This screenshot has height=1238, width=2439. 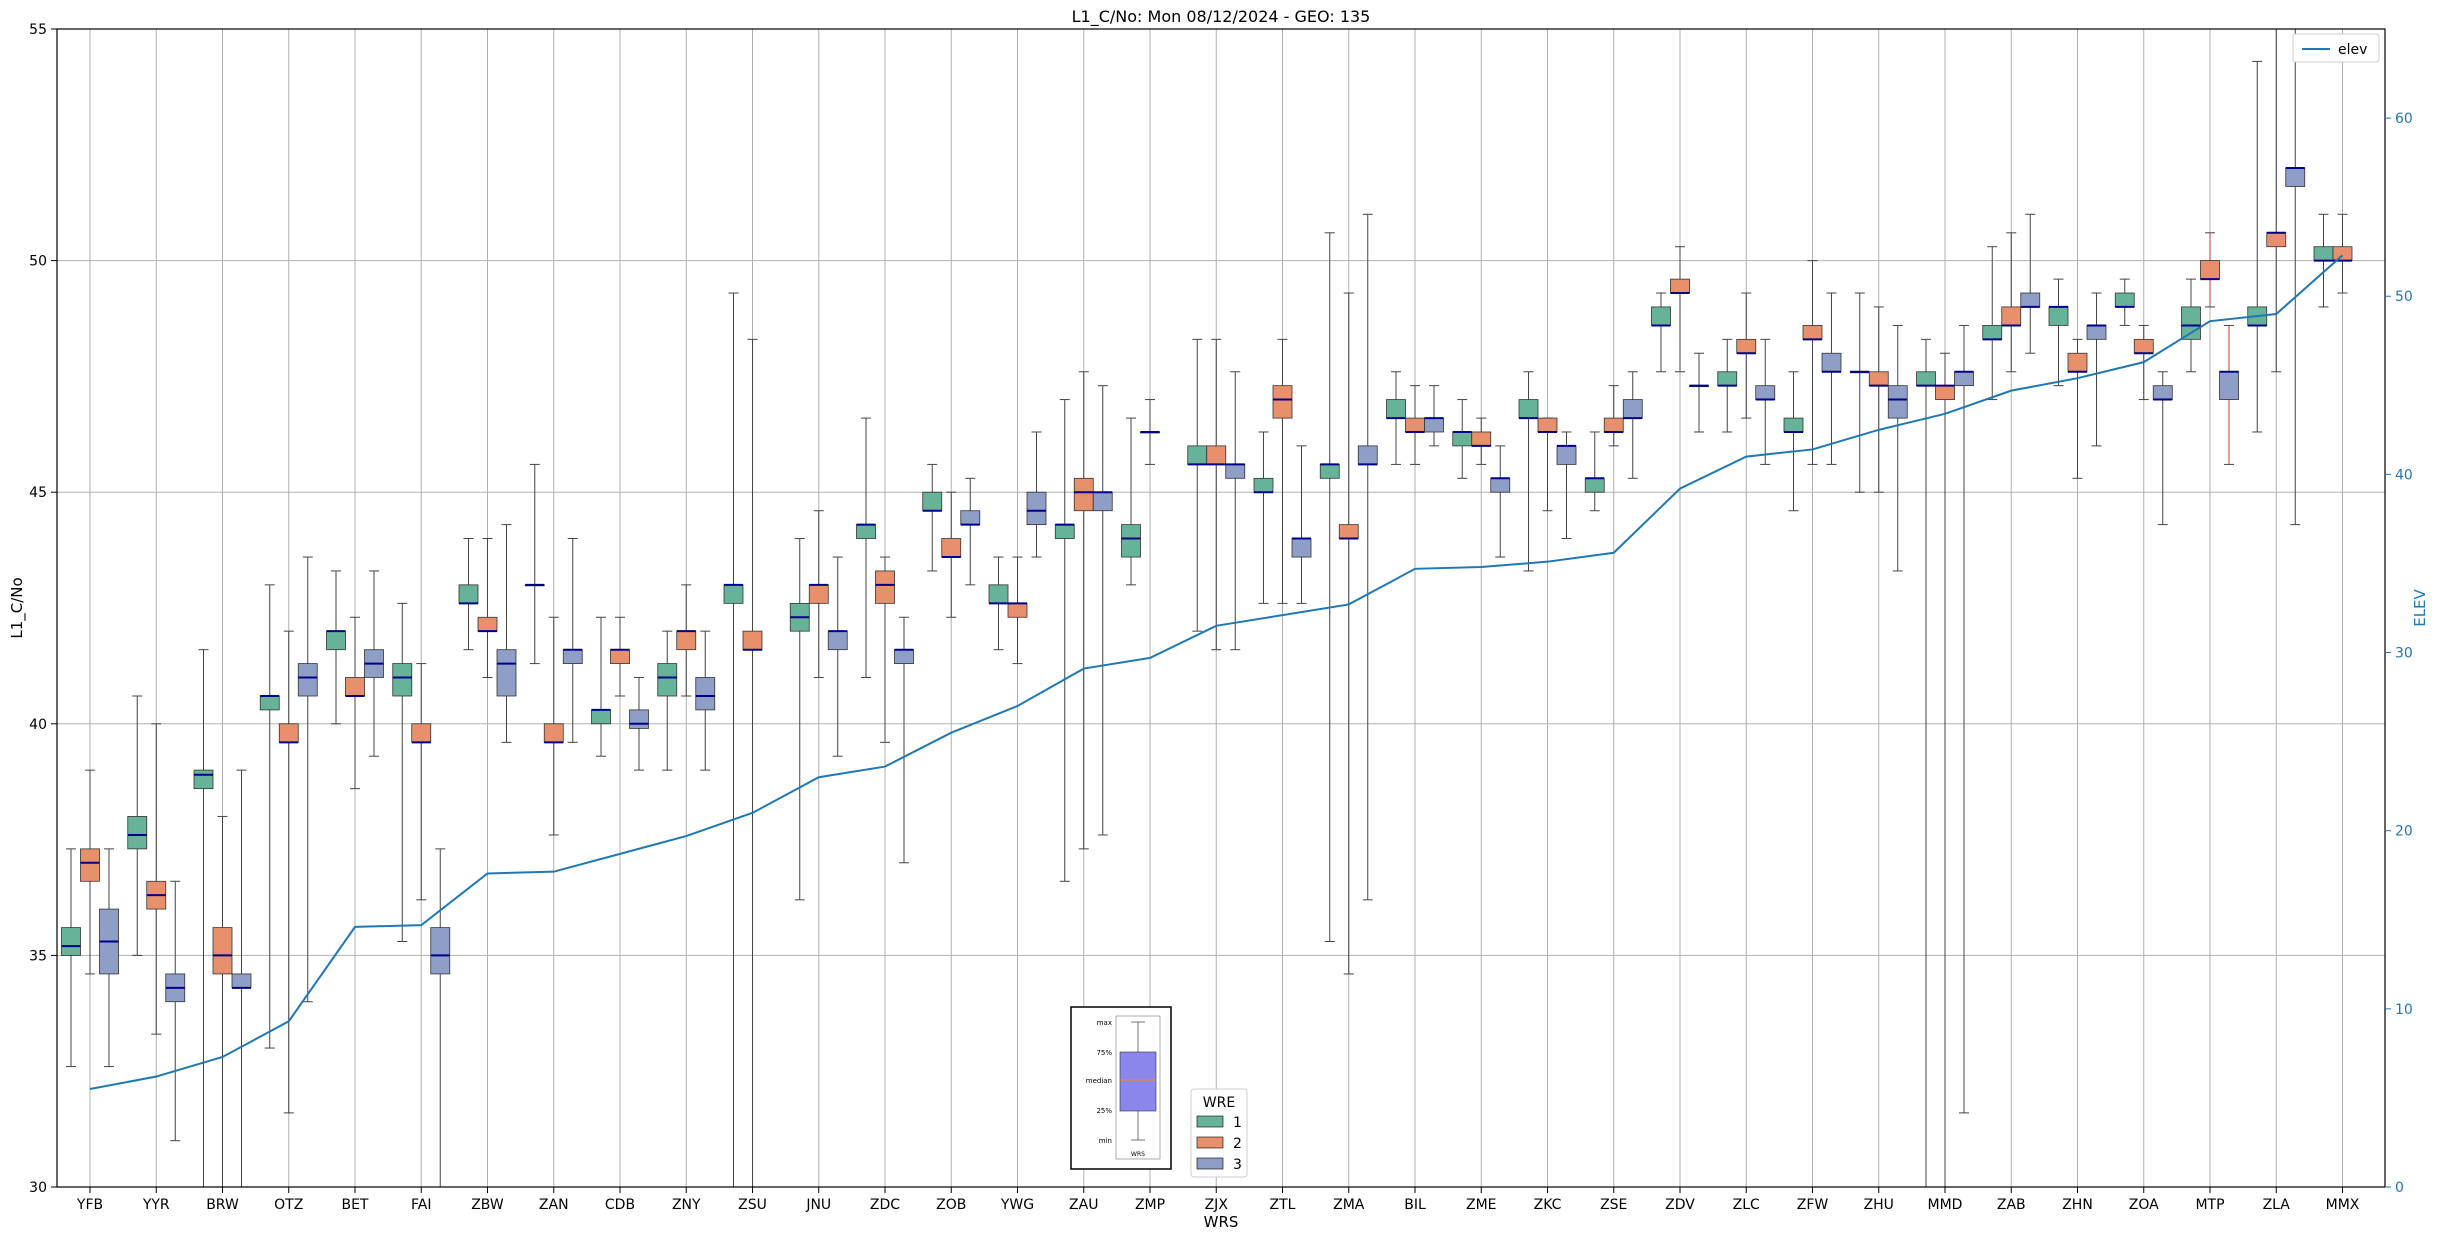 What do you see at coordinates (2420, 607) in the screenshot?
I see `y2-axis-label: ELEV` at bounding box center [2420, 607].